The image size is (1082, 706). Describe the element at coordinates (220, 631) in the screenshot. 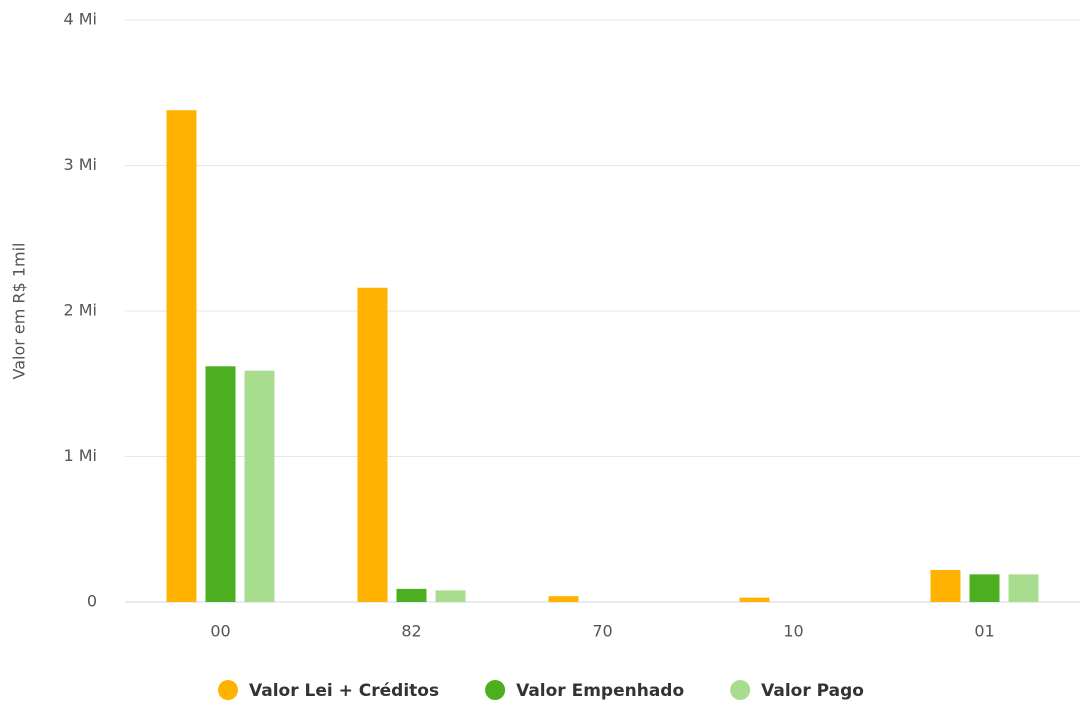

I see `x-tick-label: 00` at that location.